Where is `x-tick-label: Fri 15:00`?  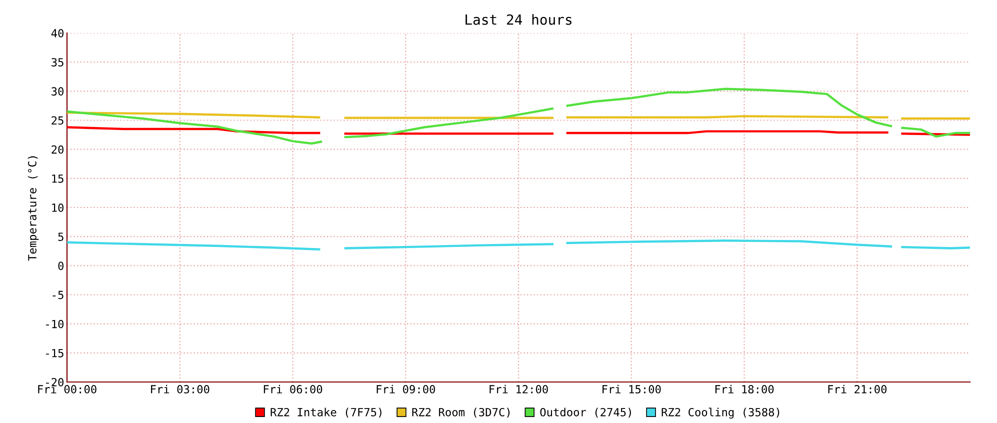 x-tick-label: Fri 15:00 is located at coordinates (631, 389).